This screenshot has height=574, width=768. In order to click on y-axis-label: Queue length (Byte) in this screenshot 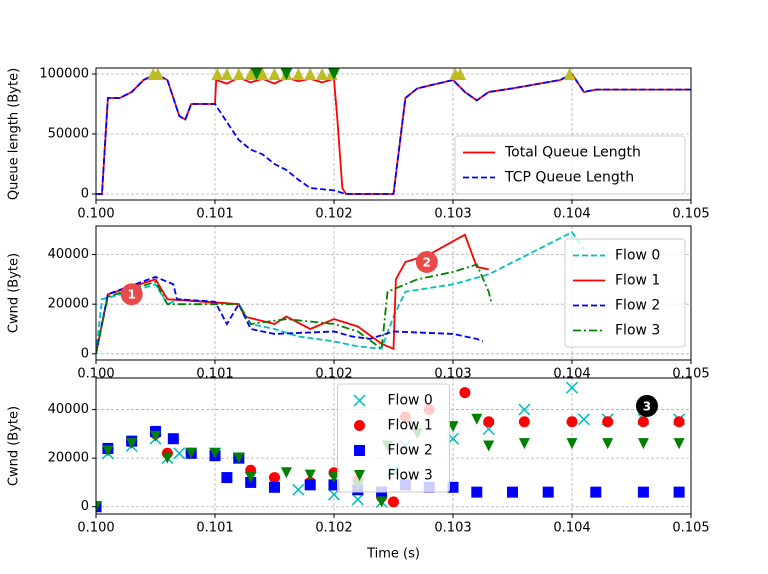, I will do `click(14, 134)`.